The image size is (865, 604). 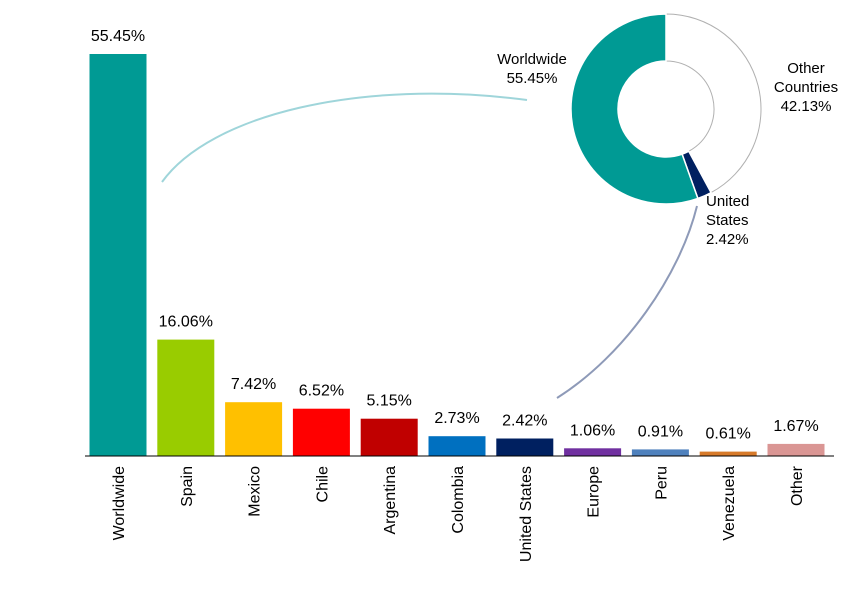 I want to click on donut-slice-worldwide, so click(x=634, y=109).